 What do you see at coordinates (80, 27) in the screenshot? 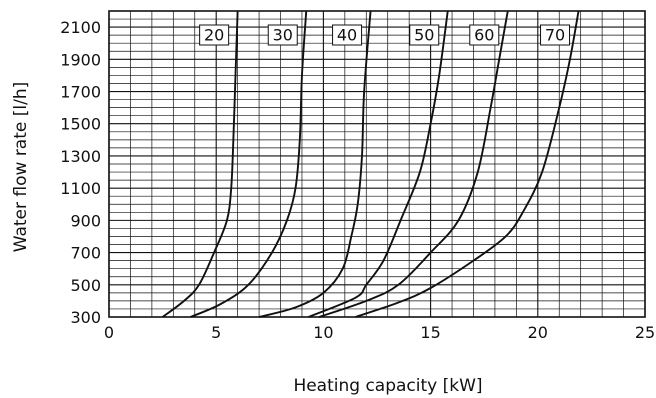
I see `y-tick-label: 2100` at bounding box center [80, 27].